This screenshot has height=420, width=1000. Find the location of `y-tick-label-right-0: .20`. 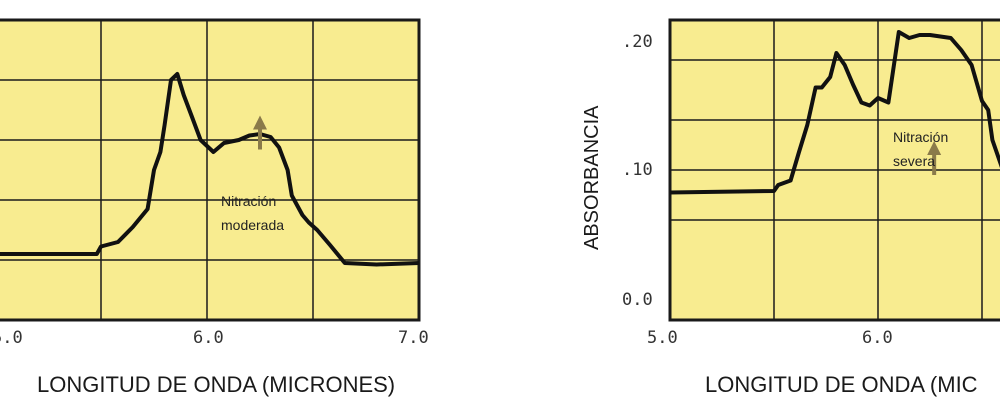

y-tick-label-right-0: .20 is located at coordinates (637, 42).